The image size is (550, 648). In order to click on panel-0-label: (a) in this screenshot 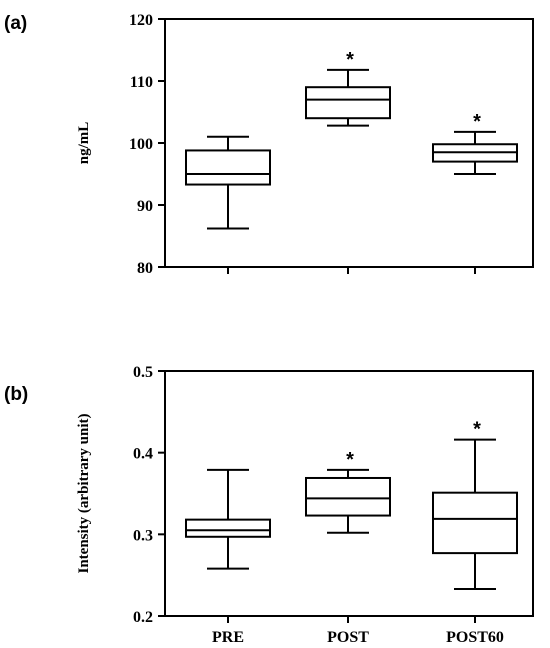, I will do `click(15, 23)`.